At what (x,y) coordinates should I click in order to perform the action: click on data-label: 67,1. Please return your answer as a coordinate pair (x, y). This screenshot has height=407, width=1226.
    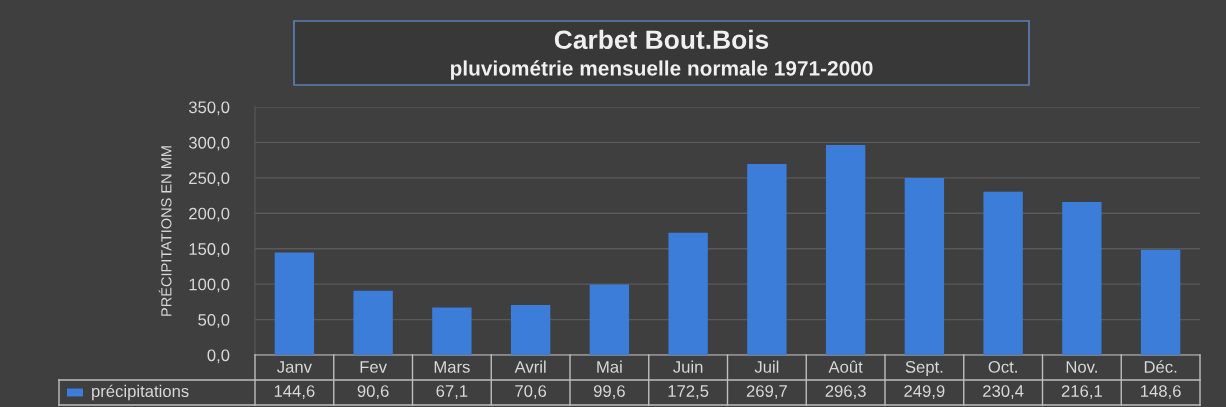
    Looking at the image, I should click on (452, 392).